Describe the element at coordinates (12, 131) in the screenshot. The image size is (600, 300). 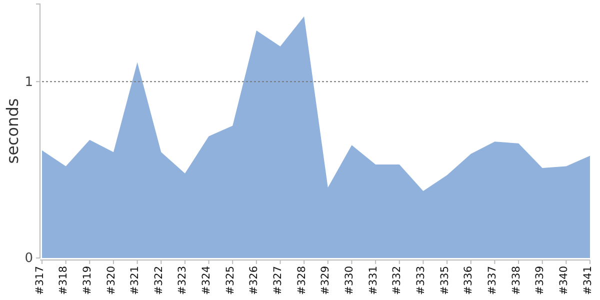
I see `y-axis-title: seconds` at that location.